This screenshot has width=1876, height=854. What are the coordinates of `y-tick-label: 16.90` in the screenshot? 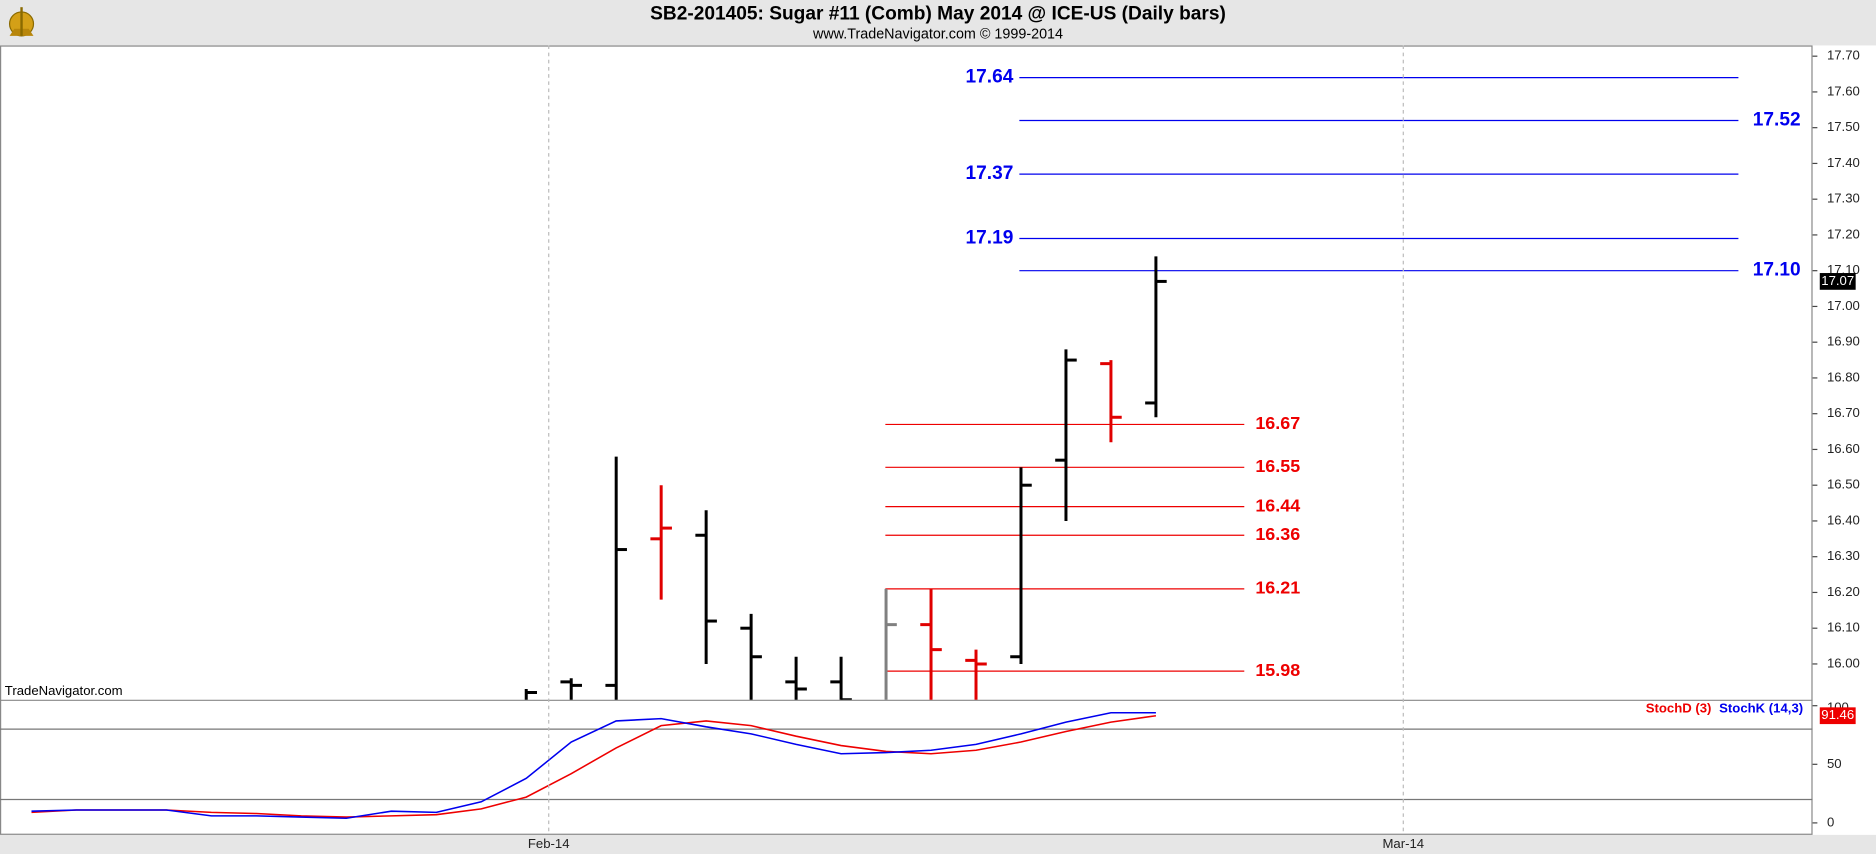 It's located at (1843, 341).